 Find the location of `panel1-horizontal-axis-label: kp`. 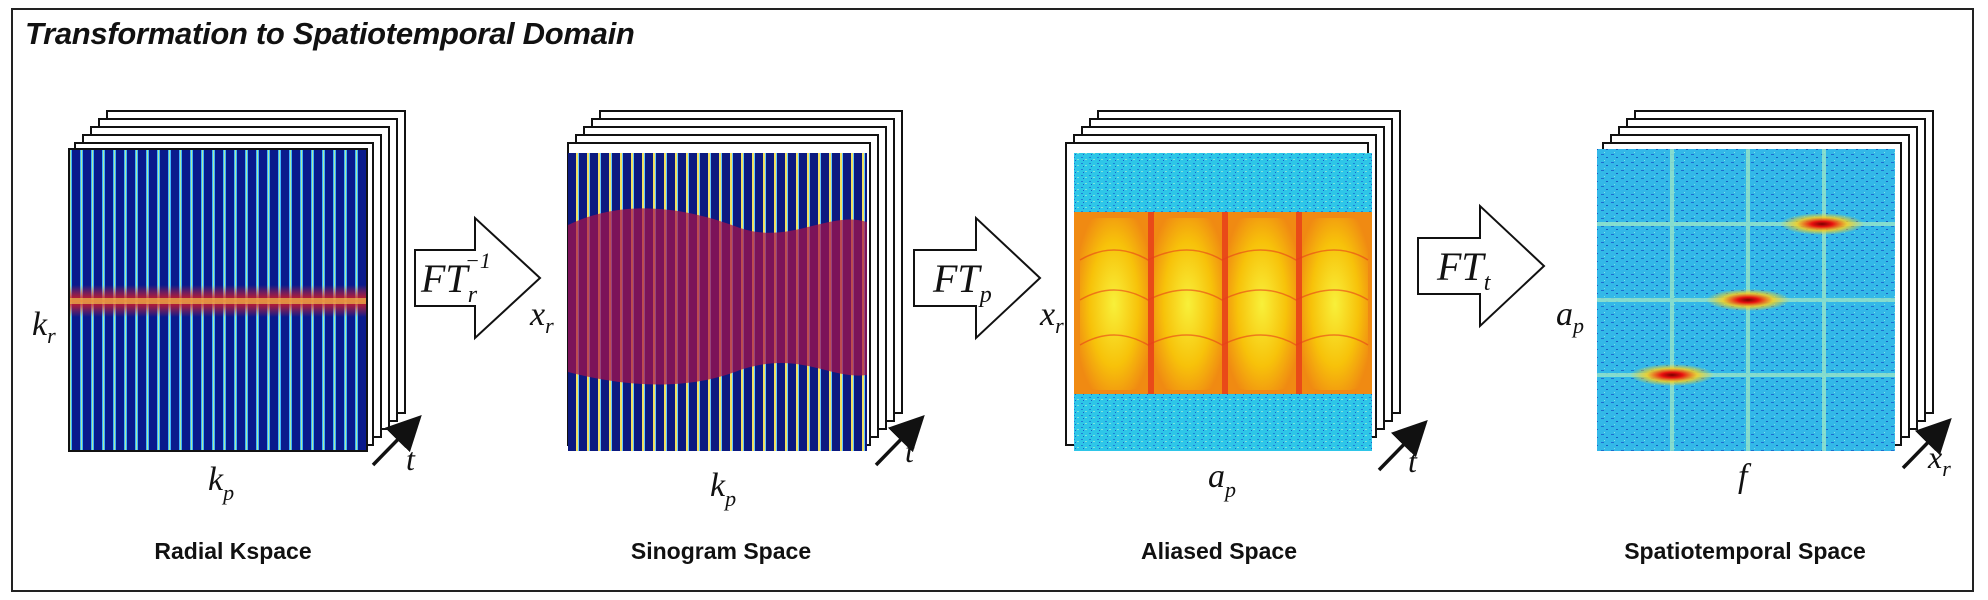

panel1-horizontal-axis-label: kp is located at coordinates (221, 483).